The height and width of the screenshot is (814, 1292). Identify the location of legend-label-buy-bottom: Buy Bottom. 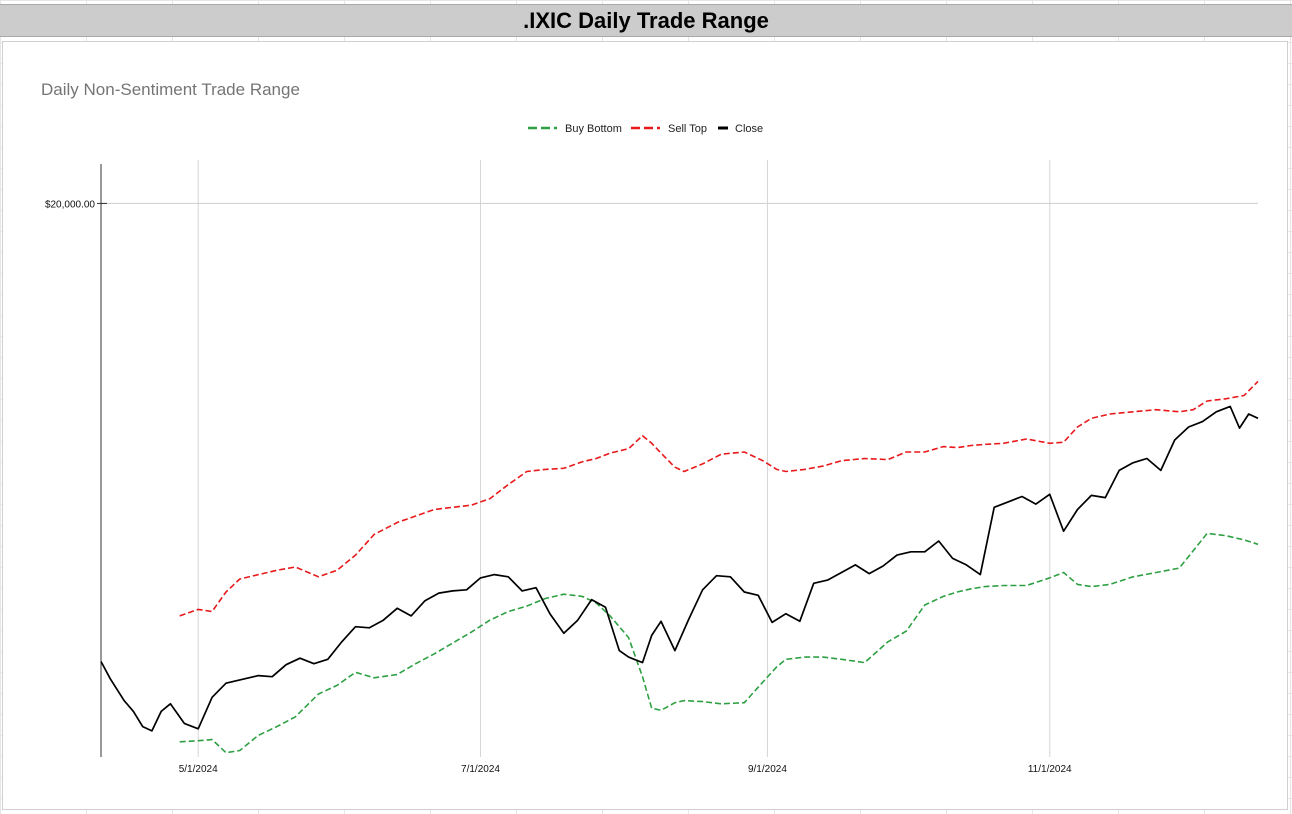
(593, 129).